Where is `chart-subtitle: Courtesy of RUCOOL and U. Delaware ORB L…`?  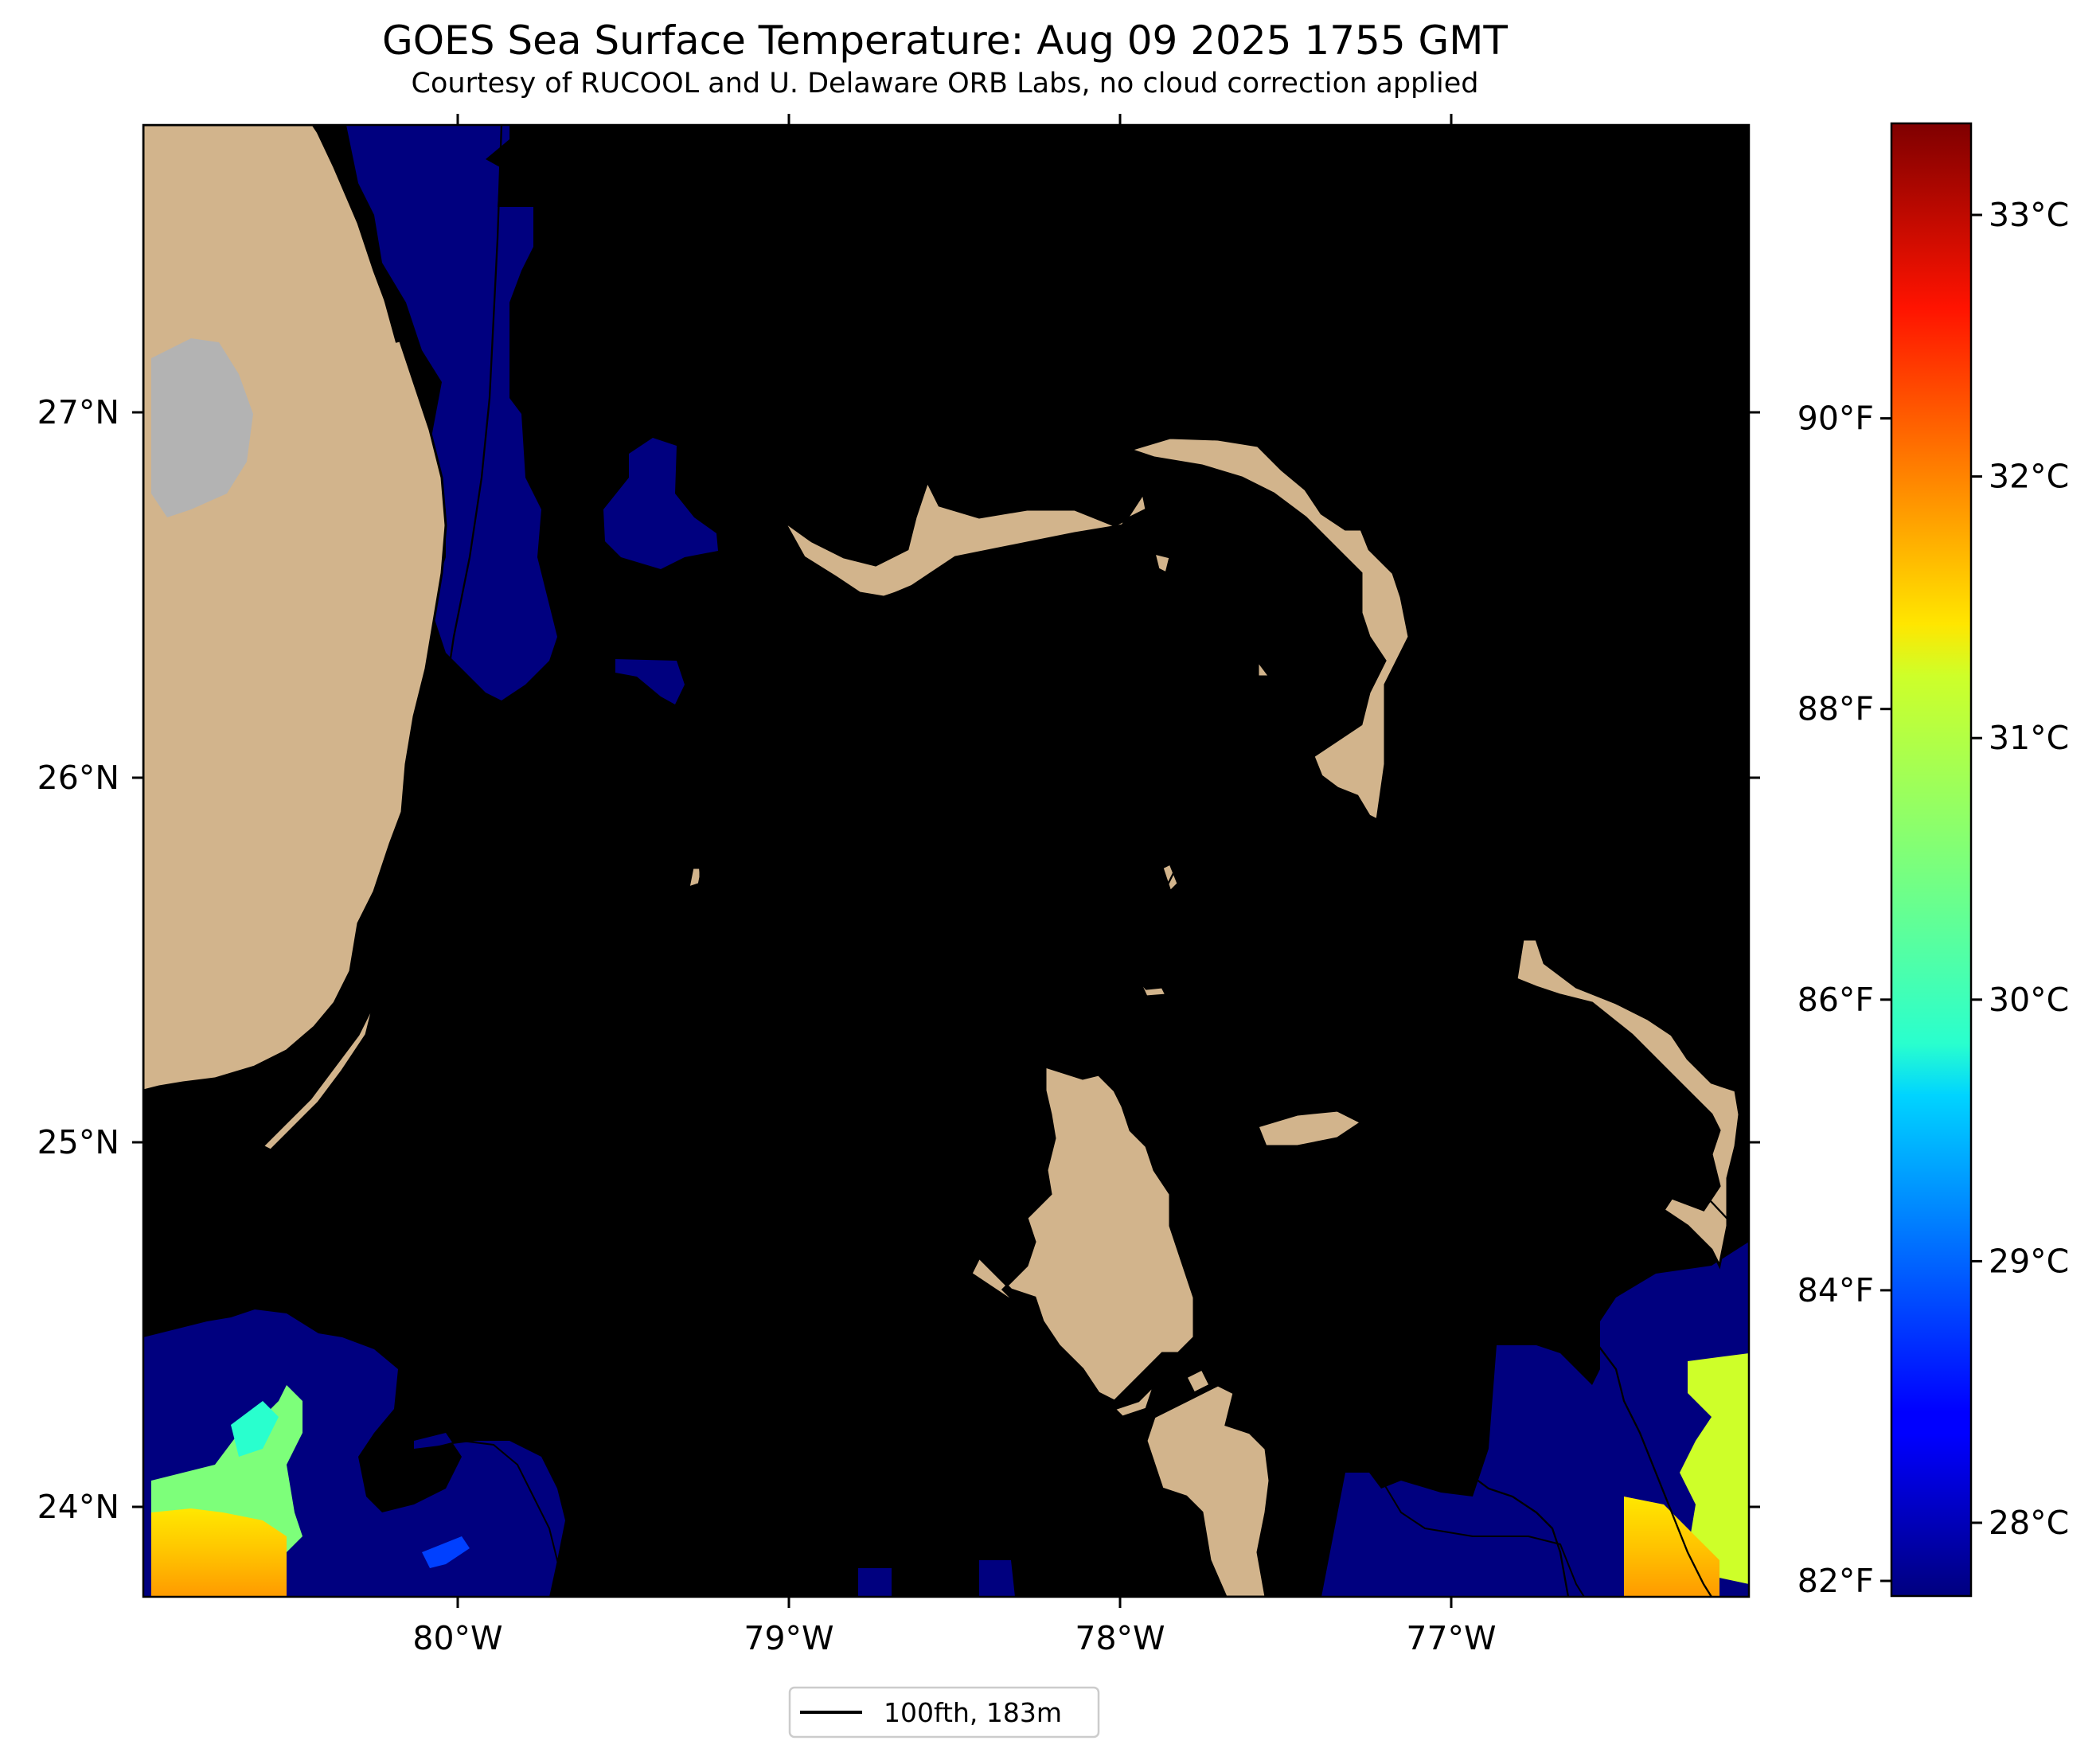
chart-subtitle: Courtesy of RUCOOL and U. Delaware ORB L… is located at coordinates (945, 84).